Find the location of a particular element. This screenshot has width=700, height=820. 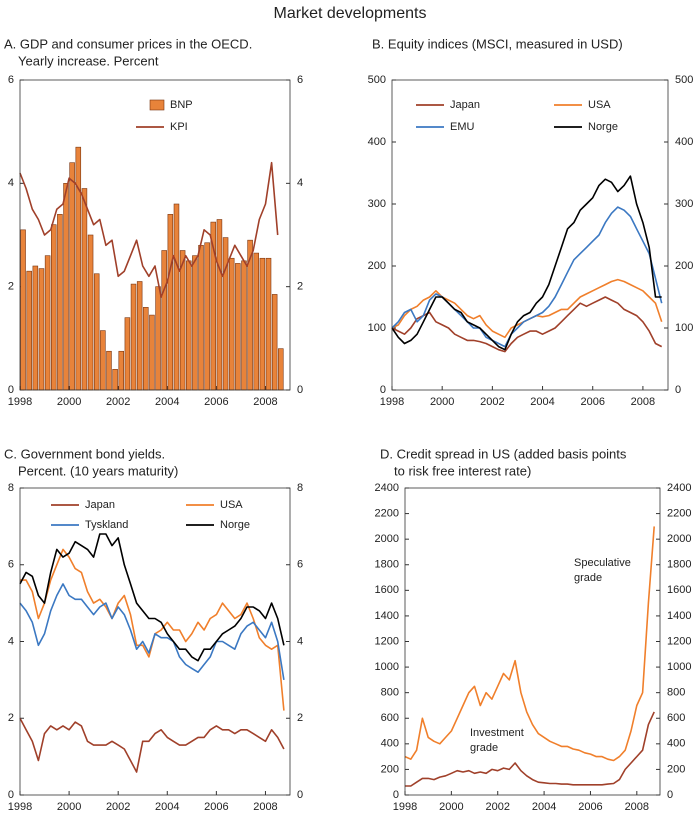

panel-subtitle: to risk free interest rate) is located at coordinates (462, 470).